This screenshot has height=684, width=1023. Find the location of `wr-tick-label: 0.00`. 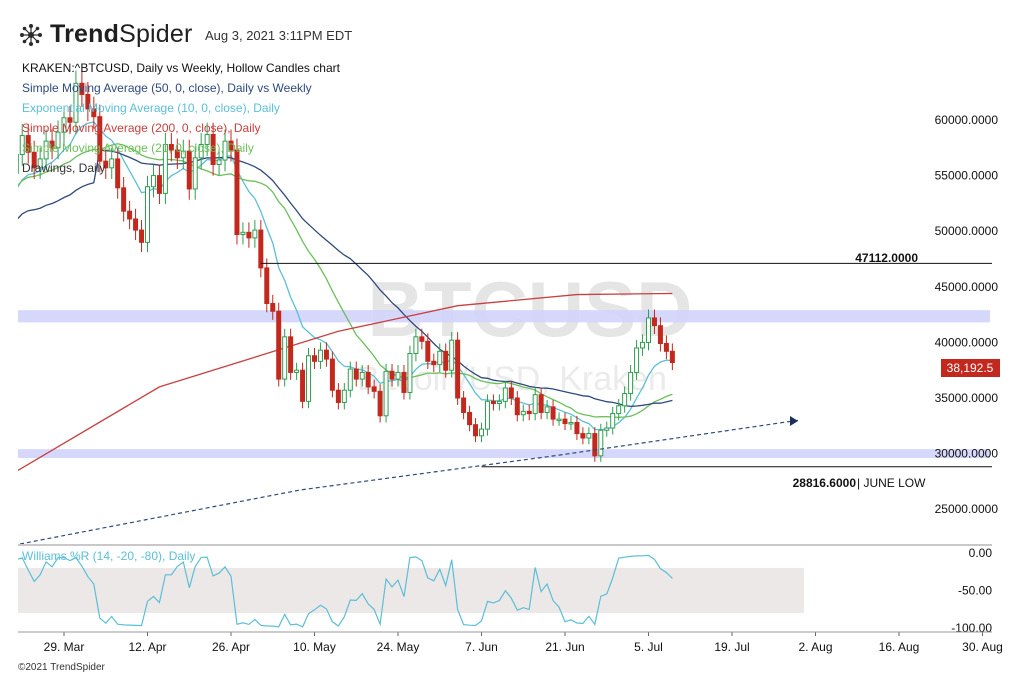

wr-tick-label: 0.00 is located at coordinates (981, 553).